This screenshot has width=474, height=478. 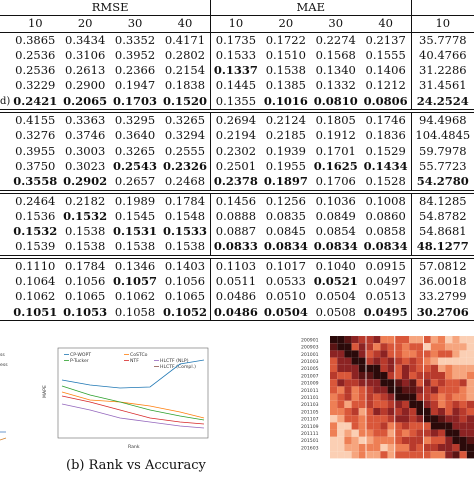 What do you see at coordinates (335, 100) in the screenshot?
I see `table-cell: 0.0810` at bounding box center [335, 100].